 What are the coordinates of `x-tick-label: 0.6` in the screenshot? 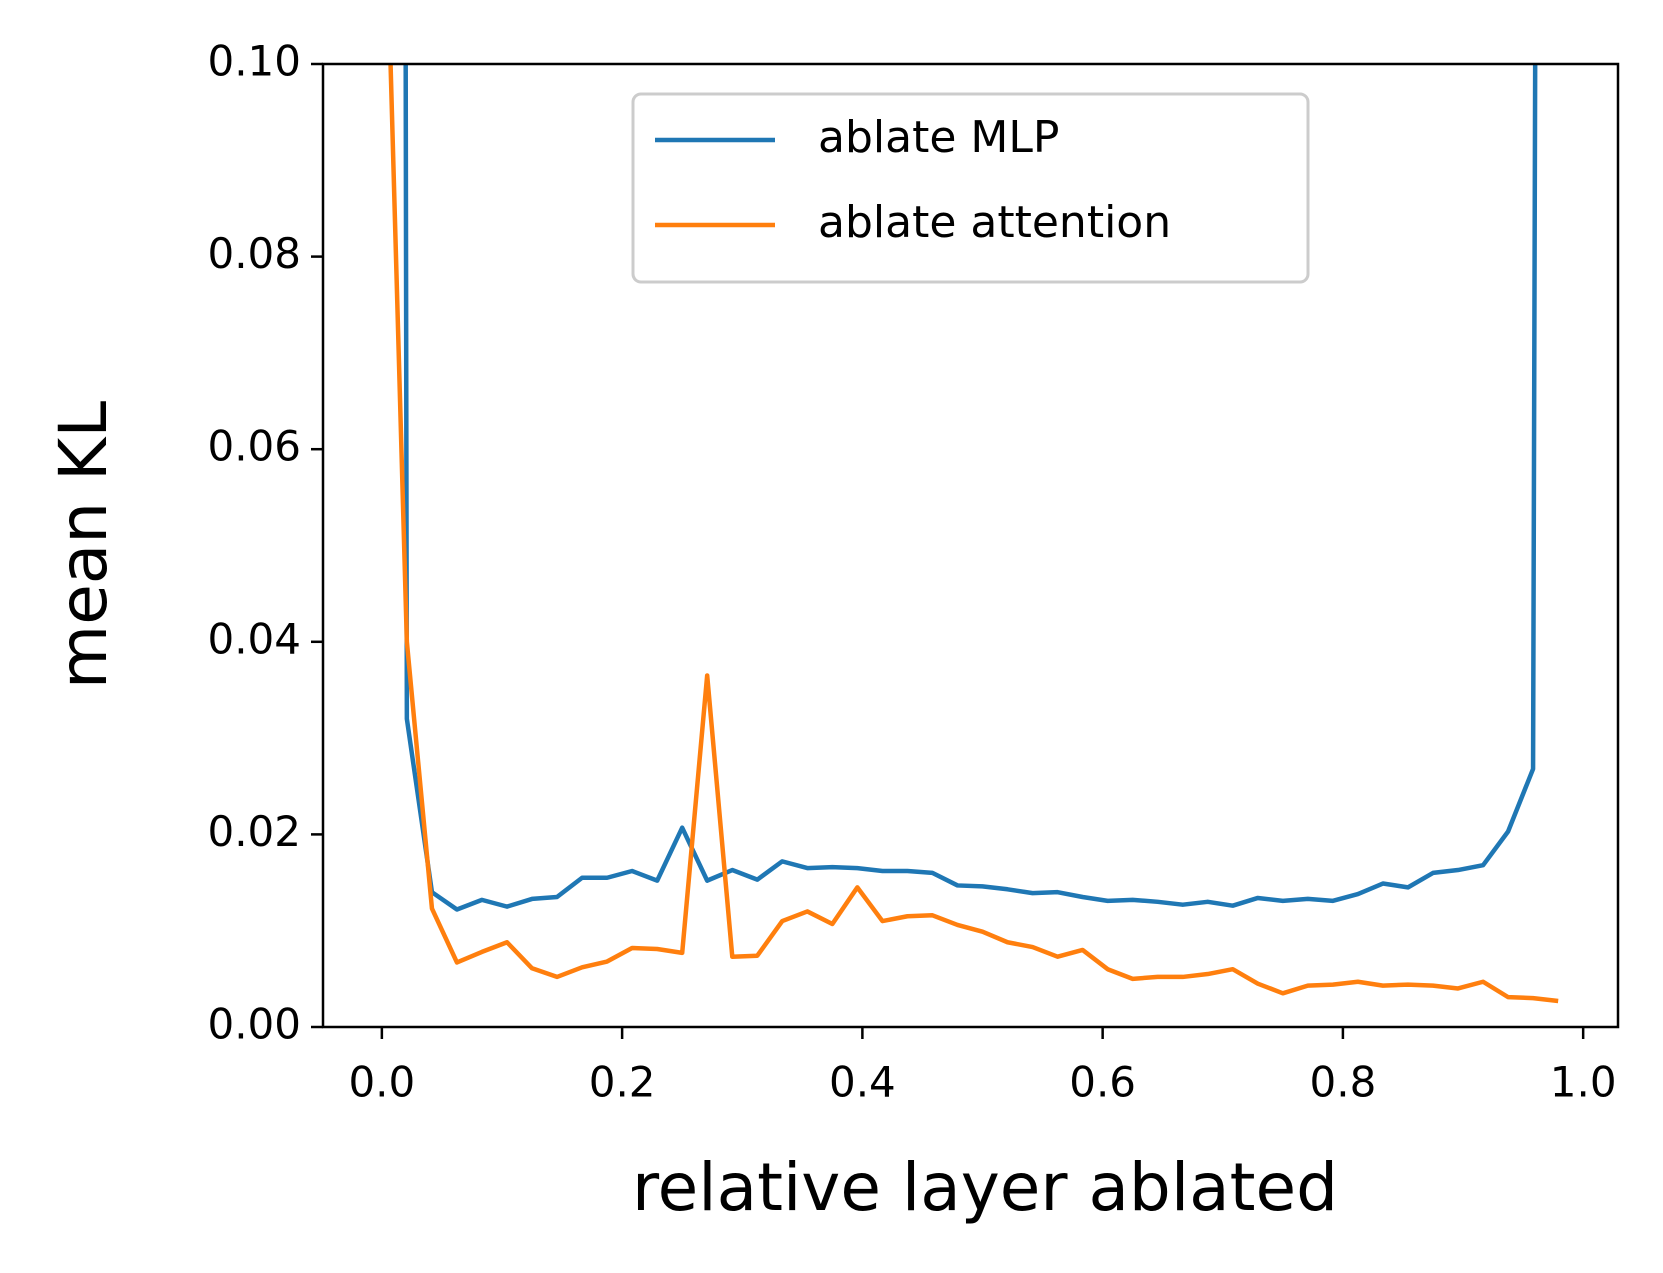 It's located at (1102, 1082).